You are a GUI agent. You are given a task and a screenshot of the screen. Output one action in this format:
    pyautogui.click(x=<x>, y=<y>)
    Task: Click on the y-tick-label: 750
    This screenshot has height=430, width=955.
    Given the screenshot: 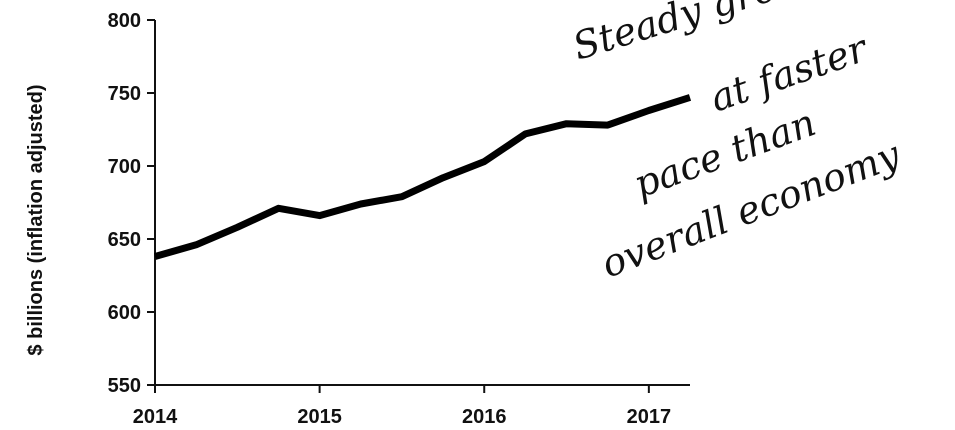 What is the action you would take?
    pyautogui.click(x=124, y=94)
    